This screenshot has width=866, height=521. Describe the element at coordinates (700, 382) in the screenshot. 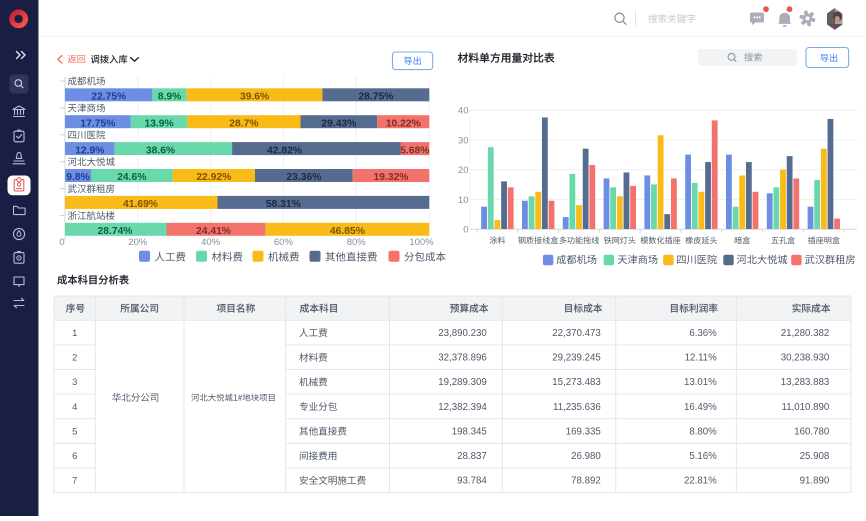

I see `svg-text: 13.01%` at that location.